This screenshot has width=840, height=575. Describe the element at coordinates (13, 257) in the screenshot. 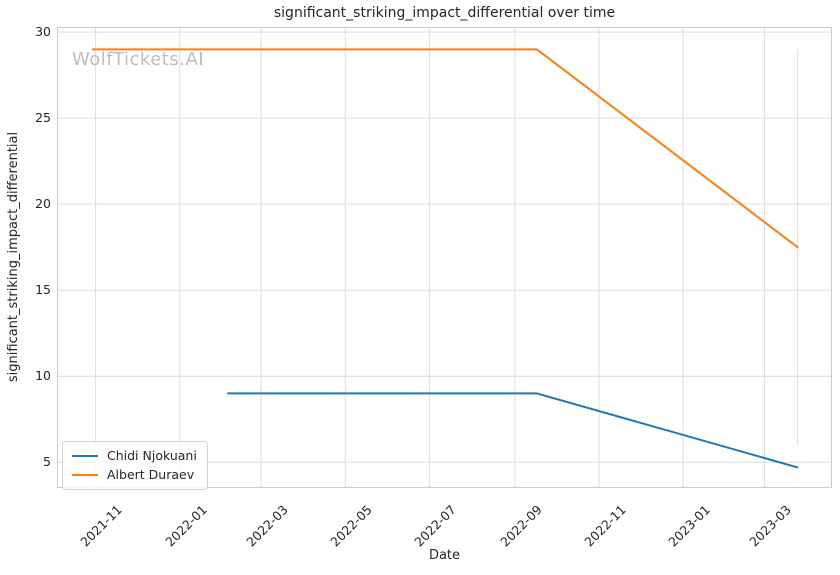

I see `y-axis-label: significant_striking_impact_differential` at that location.